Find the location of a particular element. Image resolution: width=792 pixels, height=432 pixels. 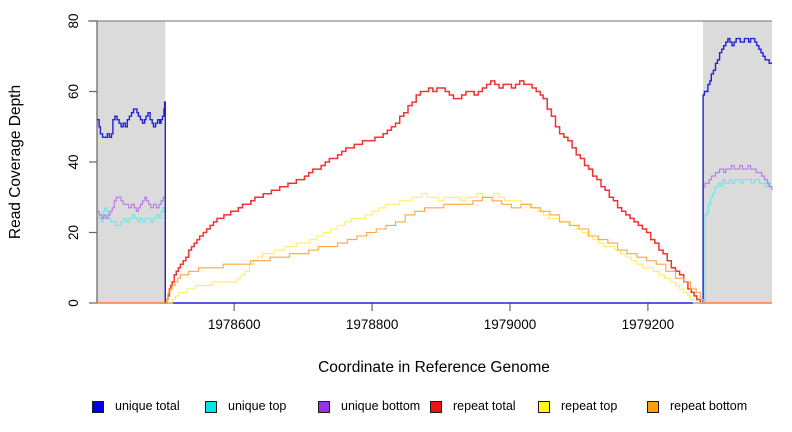

legend-swatch-repeat-total is located at coordinates (436, 406).